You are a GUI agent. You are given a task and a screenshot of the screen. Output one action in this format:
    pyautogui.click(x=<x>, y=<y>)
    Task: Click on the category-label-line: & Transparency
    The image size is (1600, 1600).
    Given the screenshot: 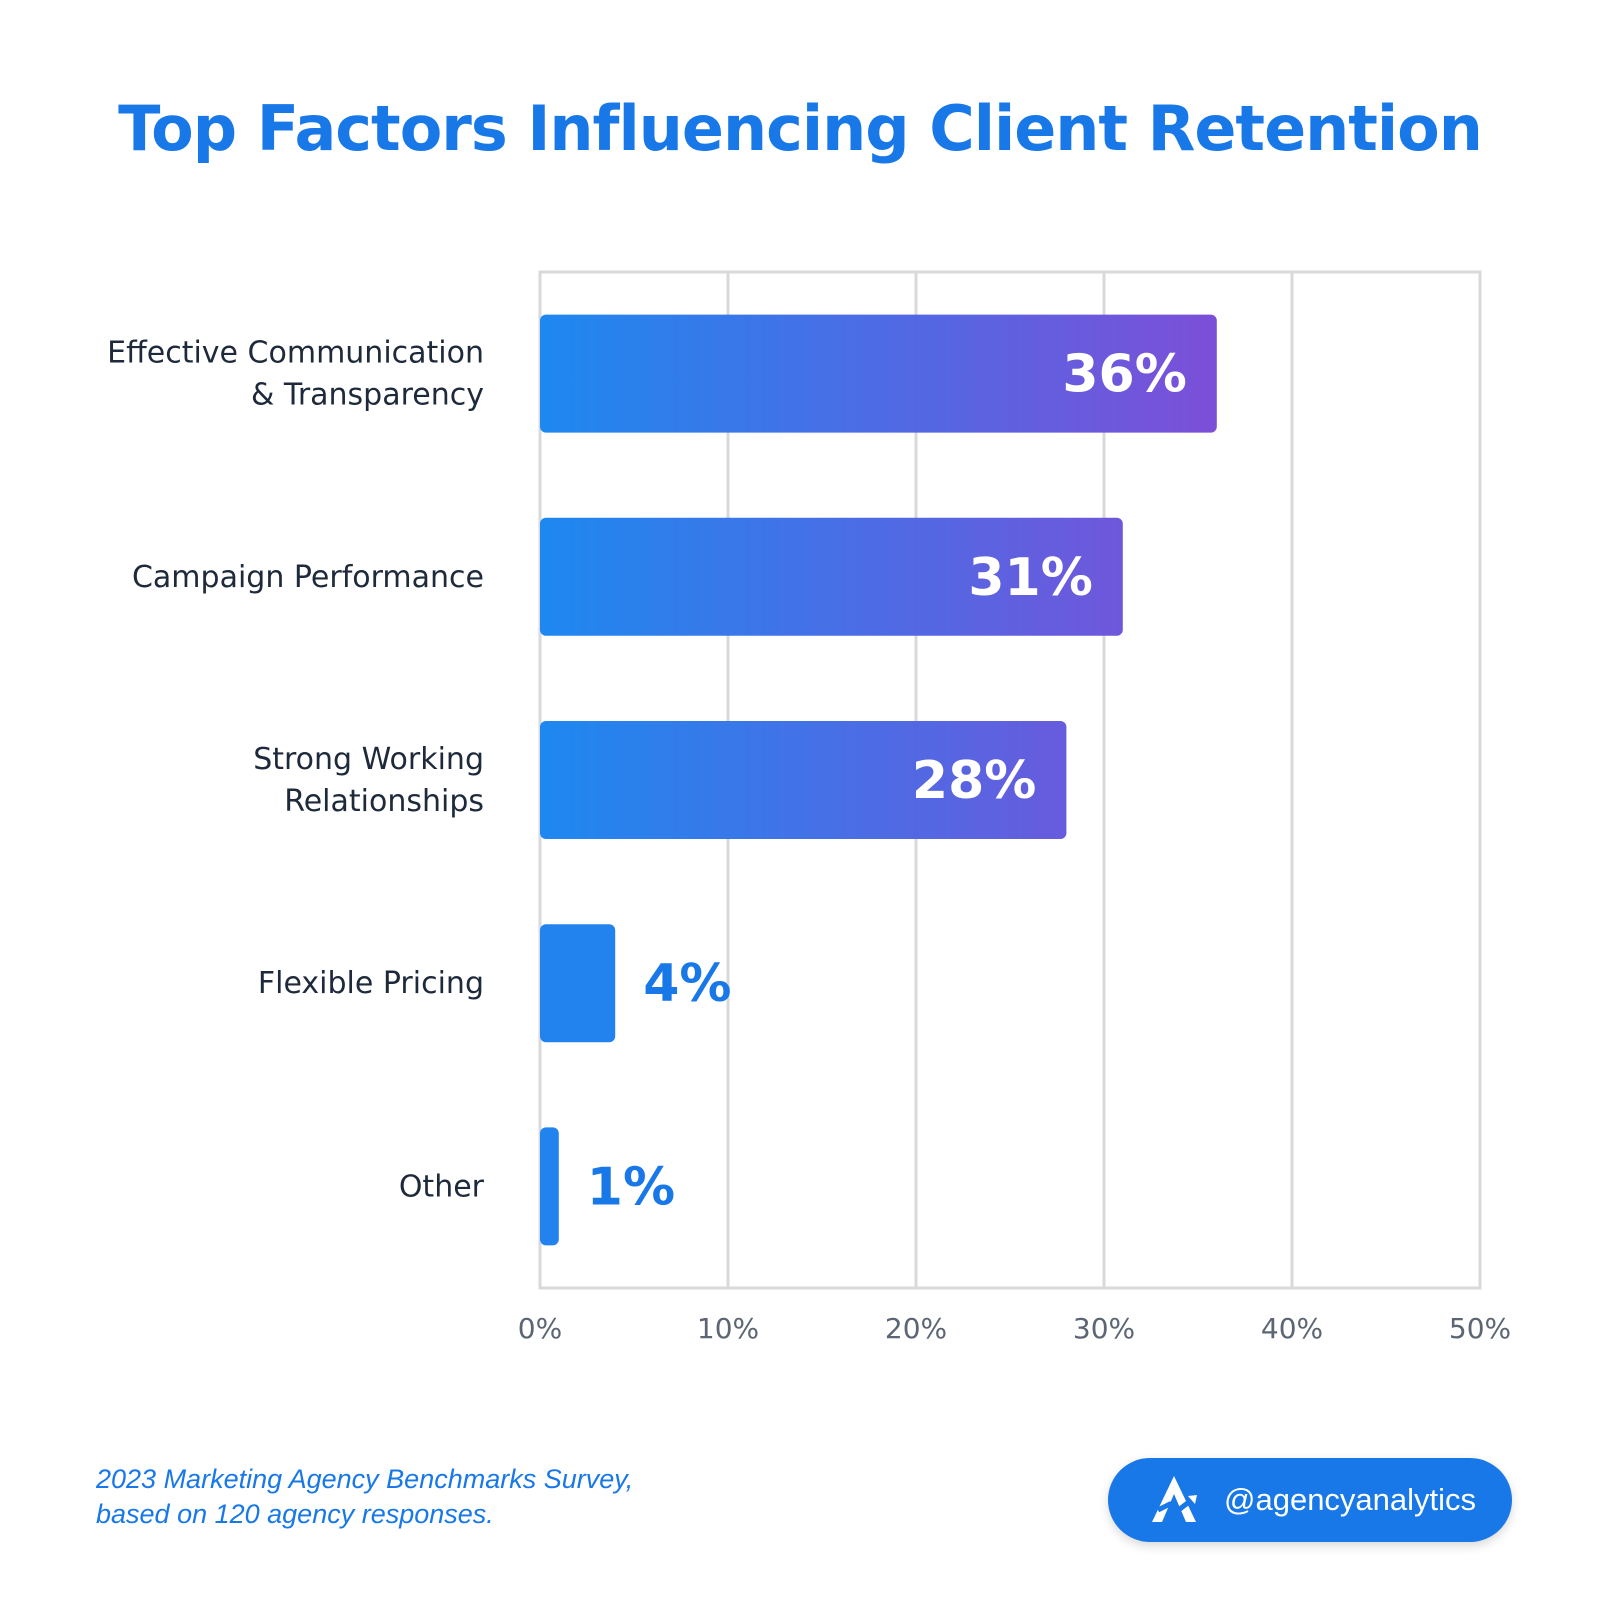 What is the action you would take?
    pyautogui.click(x=367, y=395)
    